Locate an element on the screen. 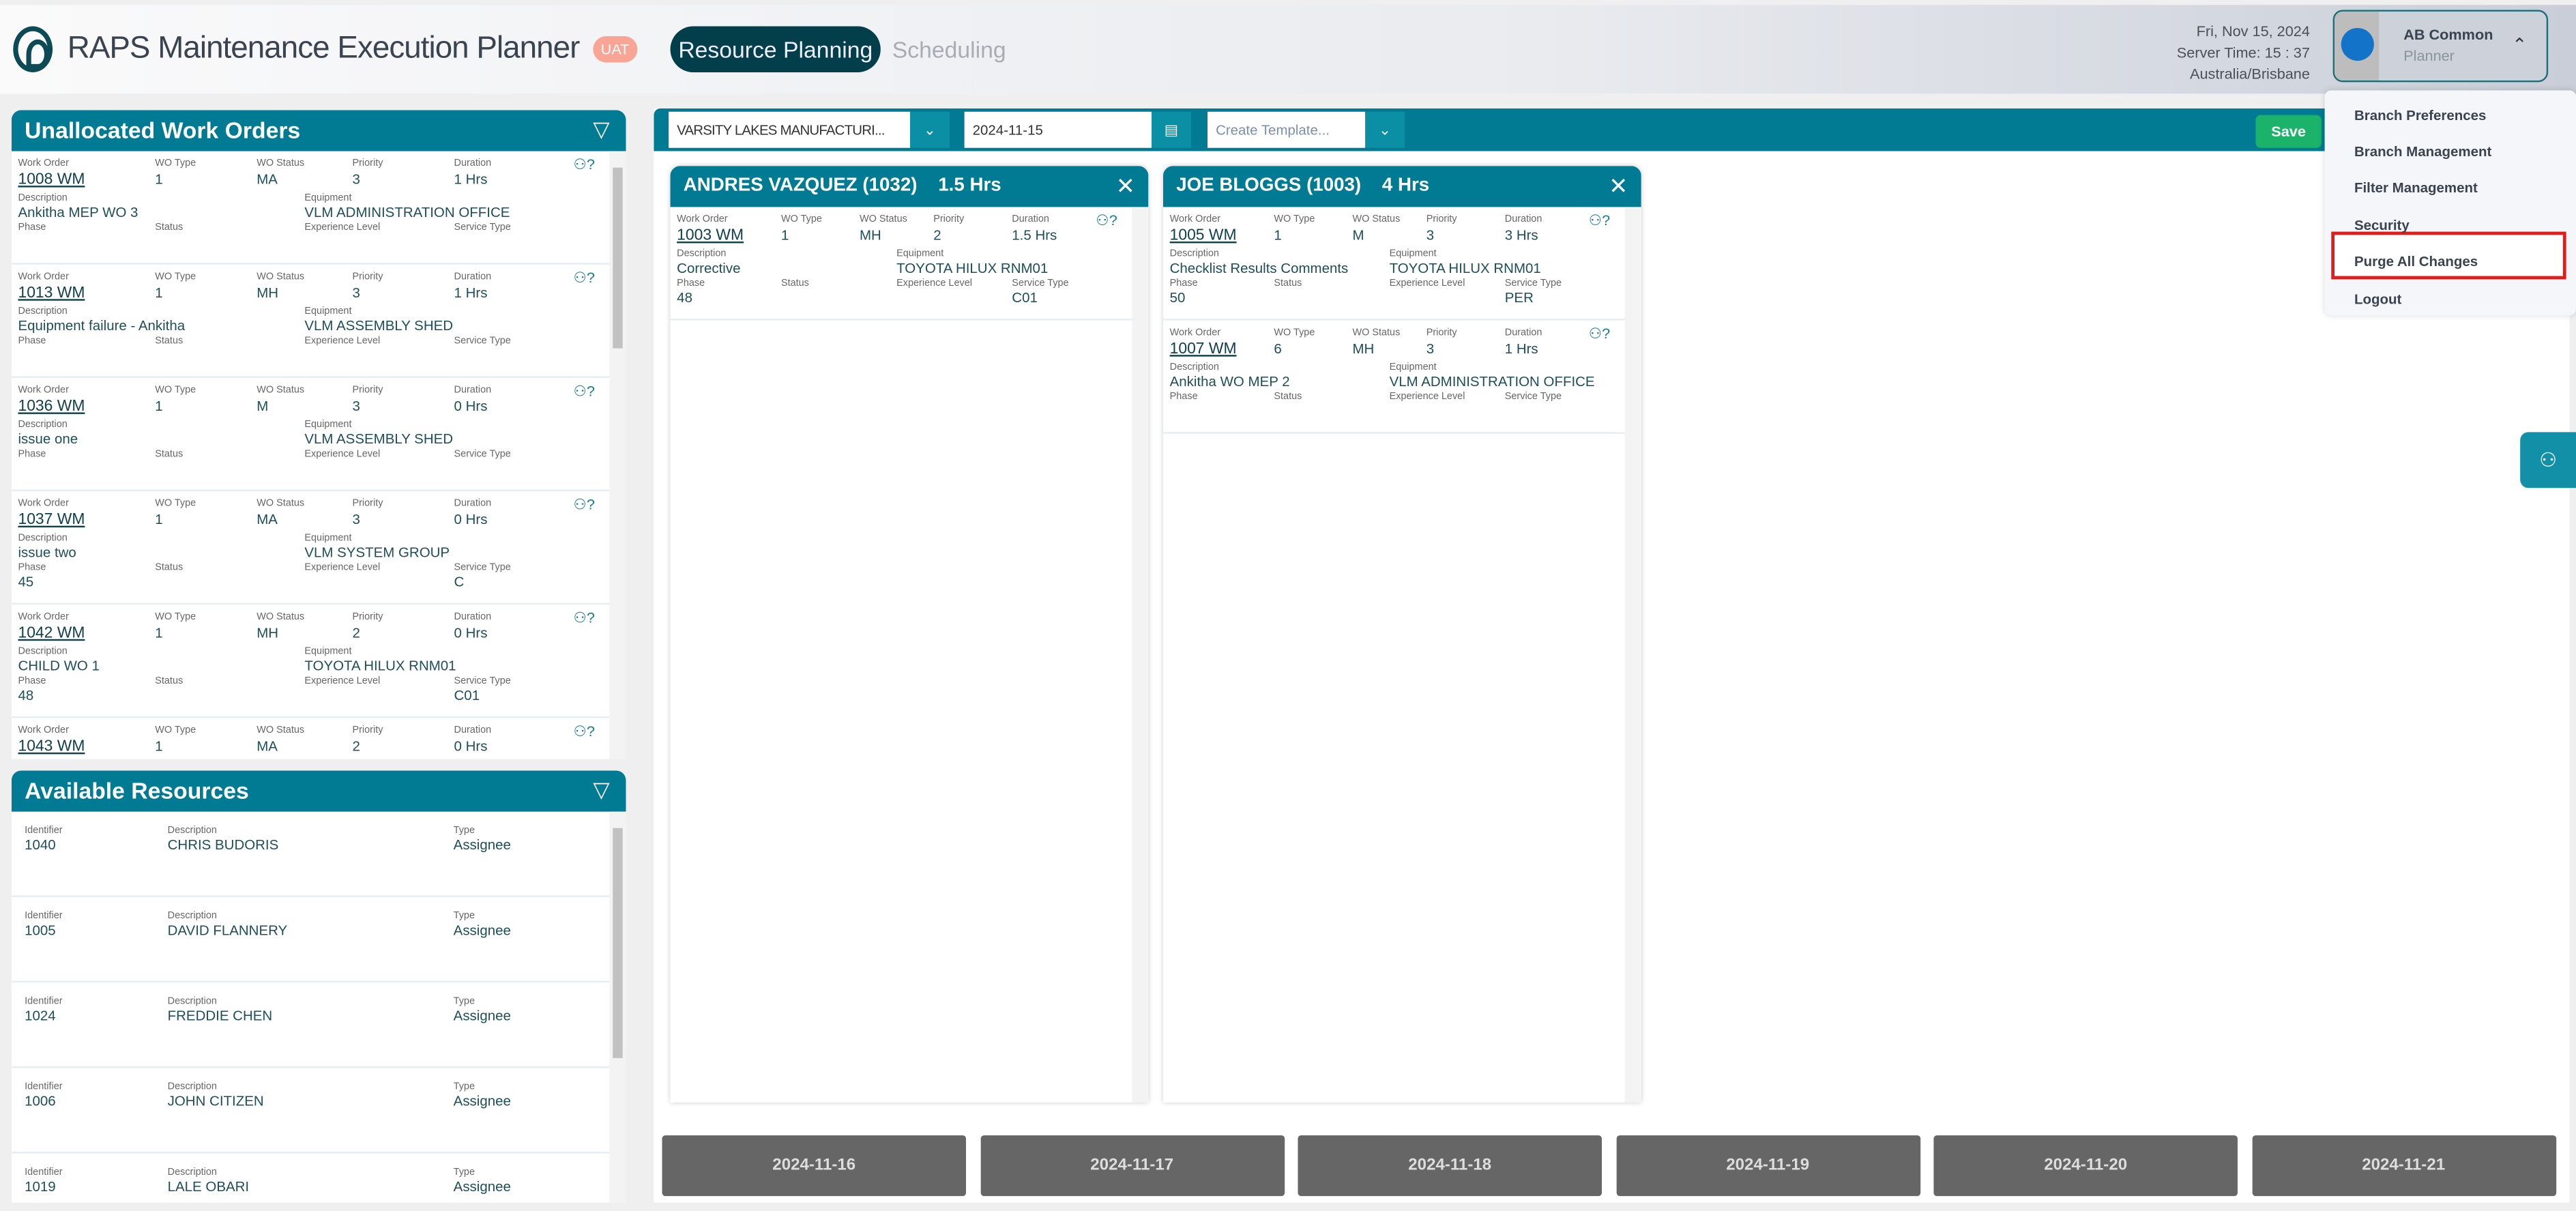  date-button: 2024-11-21 is located at coordinates (2403, 1166).